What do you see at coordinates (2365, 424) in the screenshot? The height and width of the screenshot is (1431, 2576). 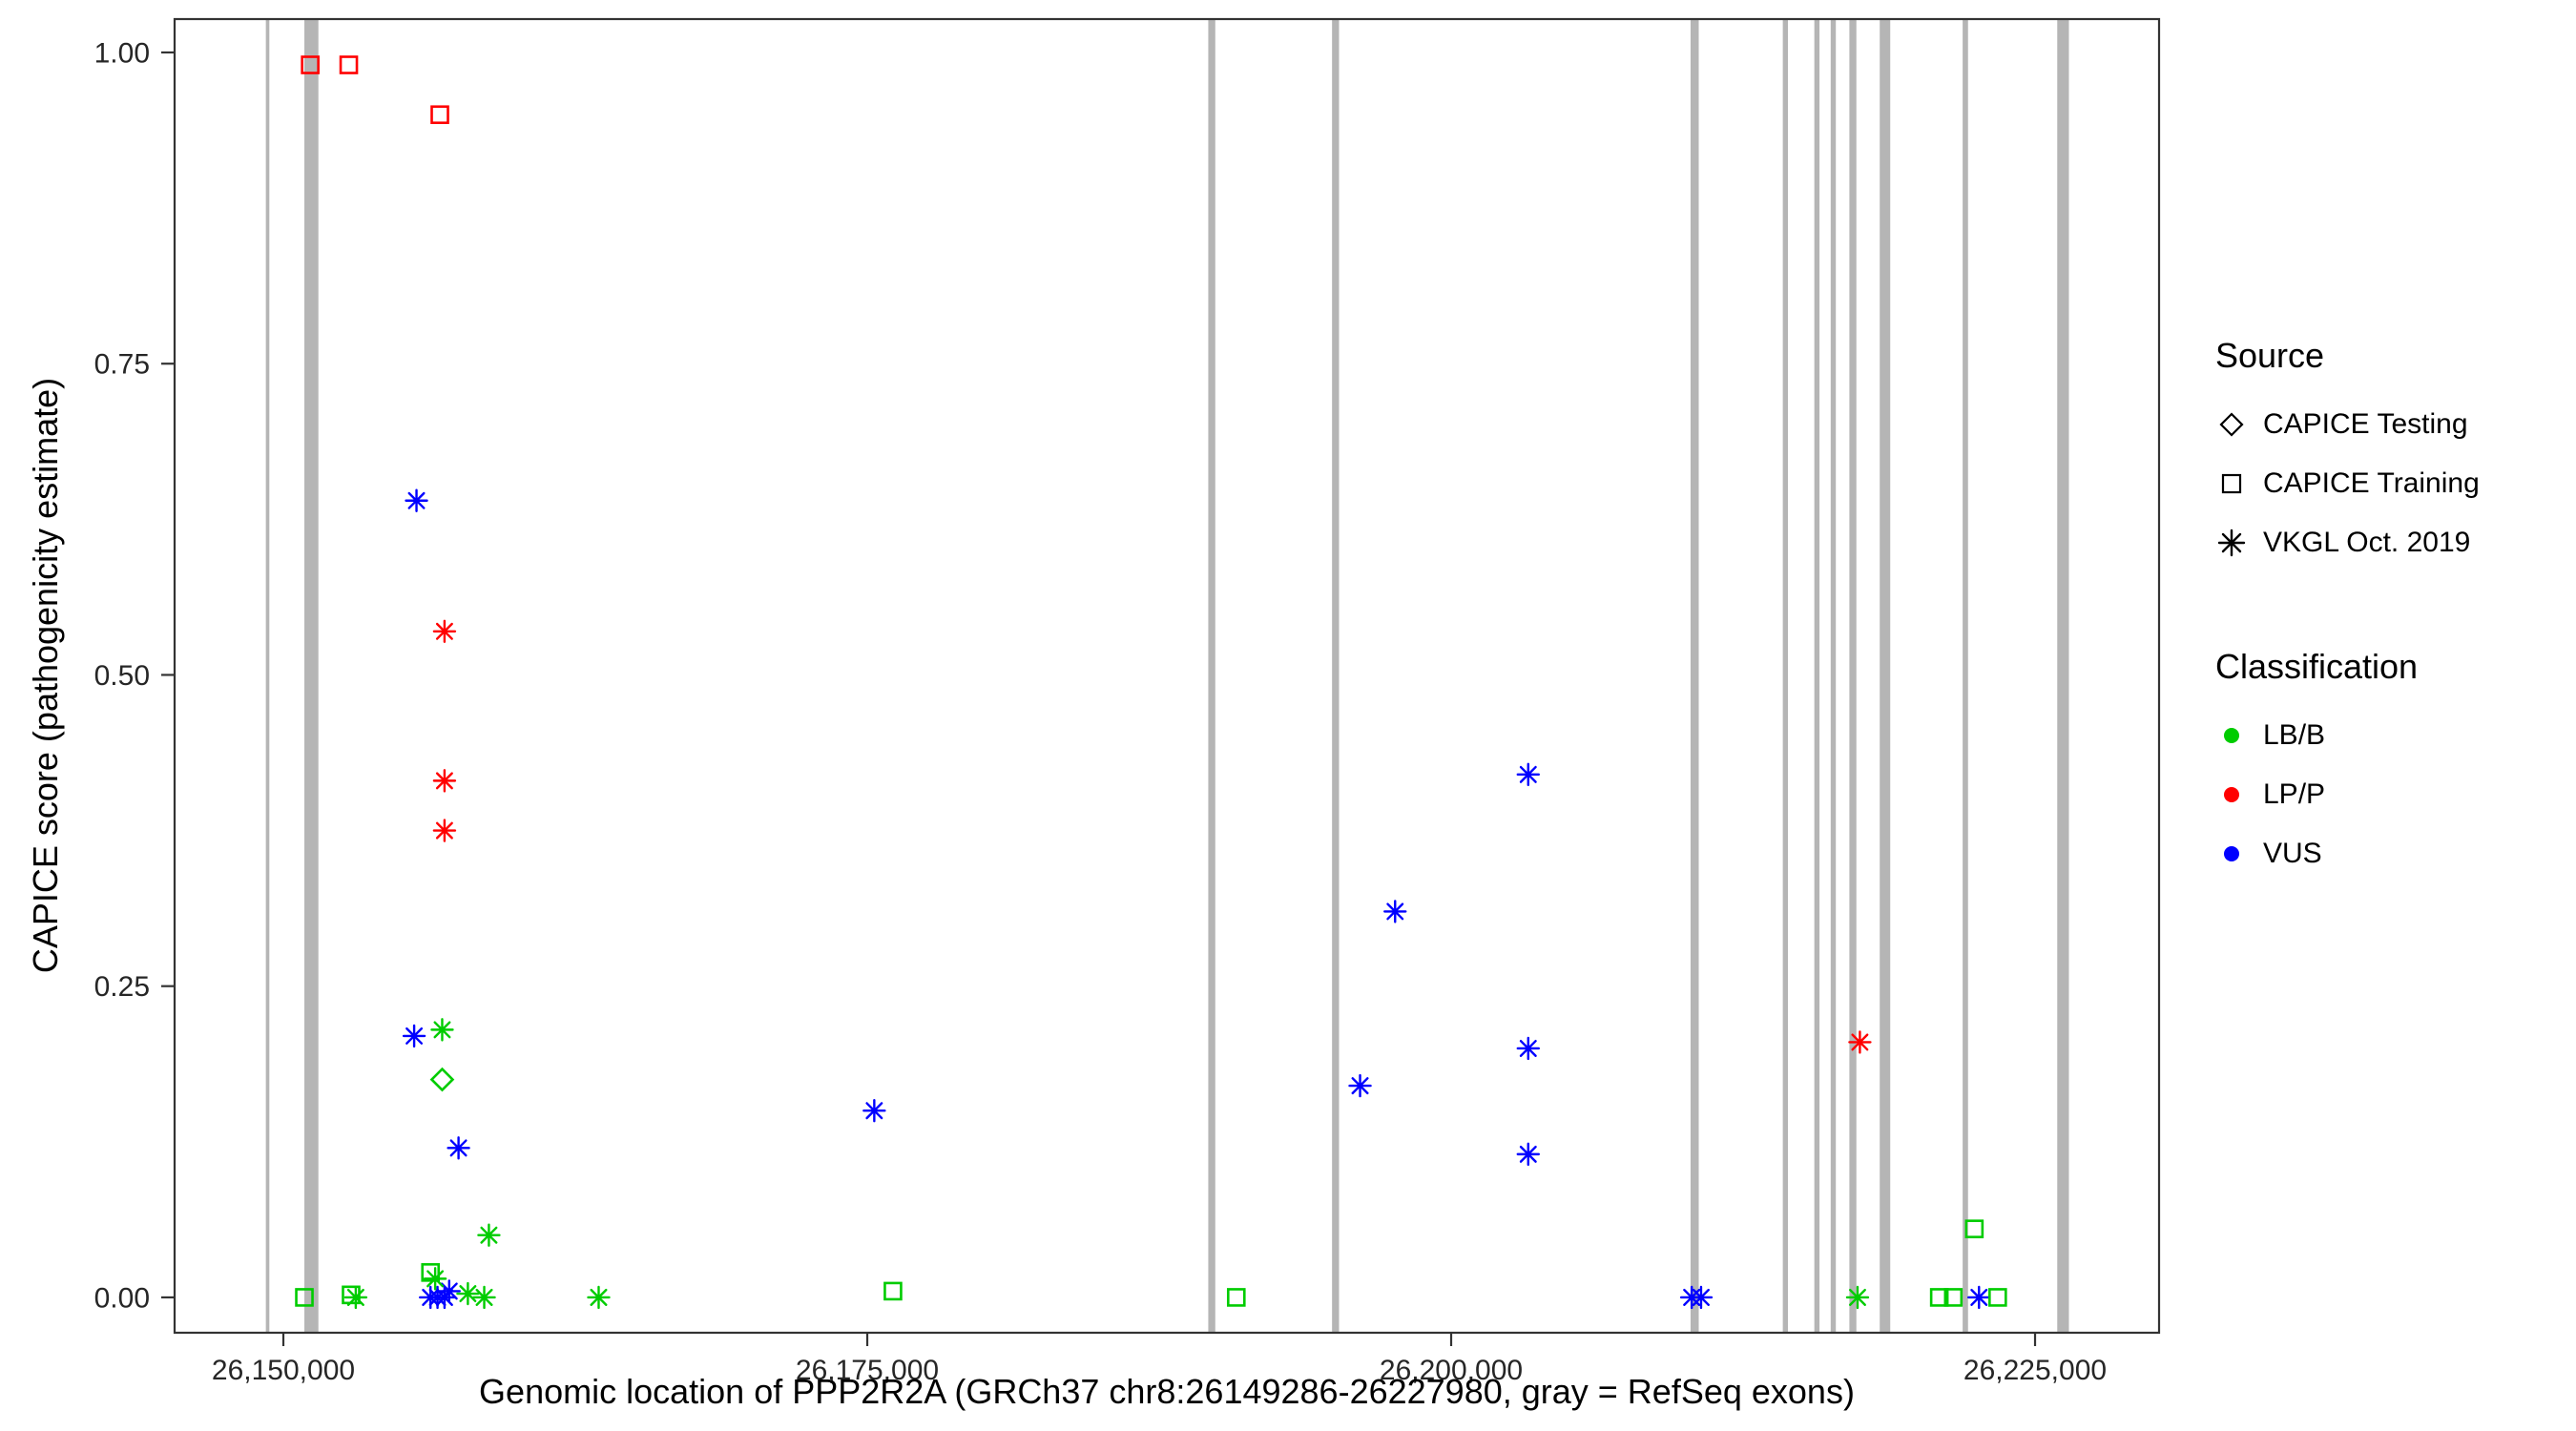 I see `legend-item-label: CAPICE Testing` at bounding box center [2365, 424].